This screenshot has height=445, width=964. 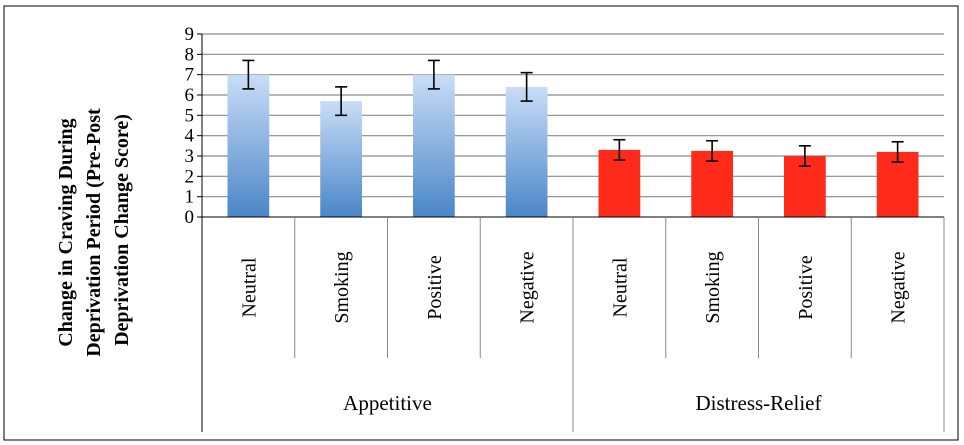 I want to click on bar-appetitive-smoking, so click(x=341, y=159).